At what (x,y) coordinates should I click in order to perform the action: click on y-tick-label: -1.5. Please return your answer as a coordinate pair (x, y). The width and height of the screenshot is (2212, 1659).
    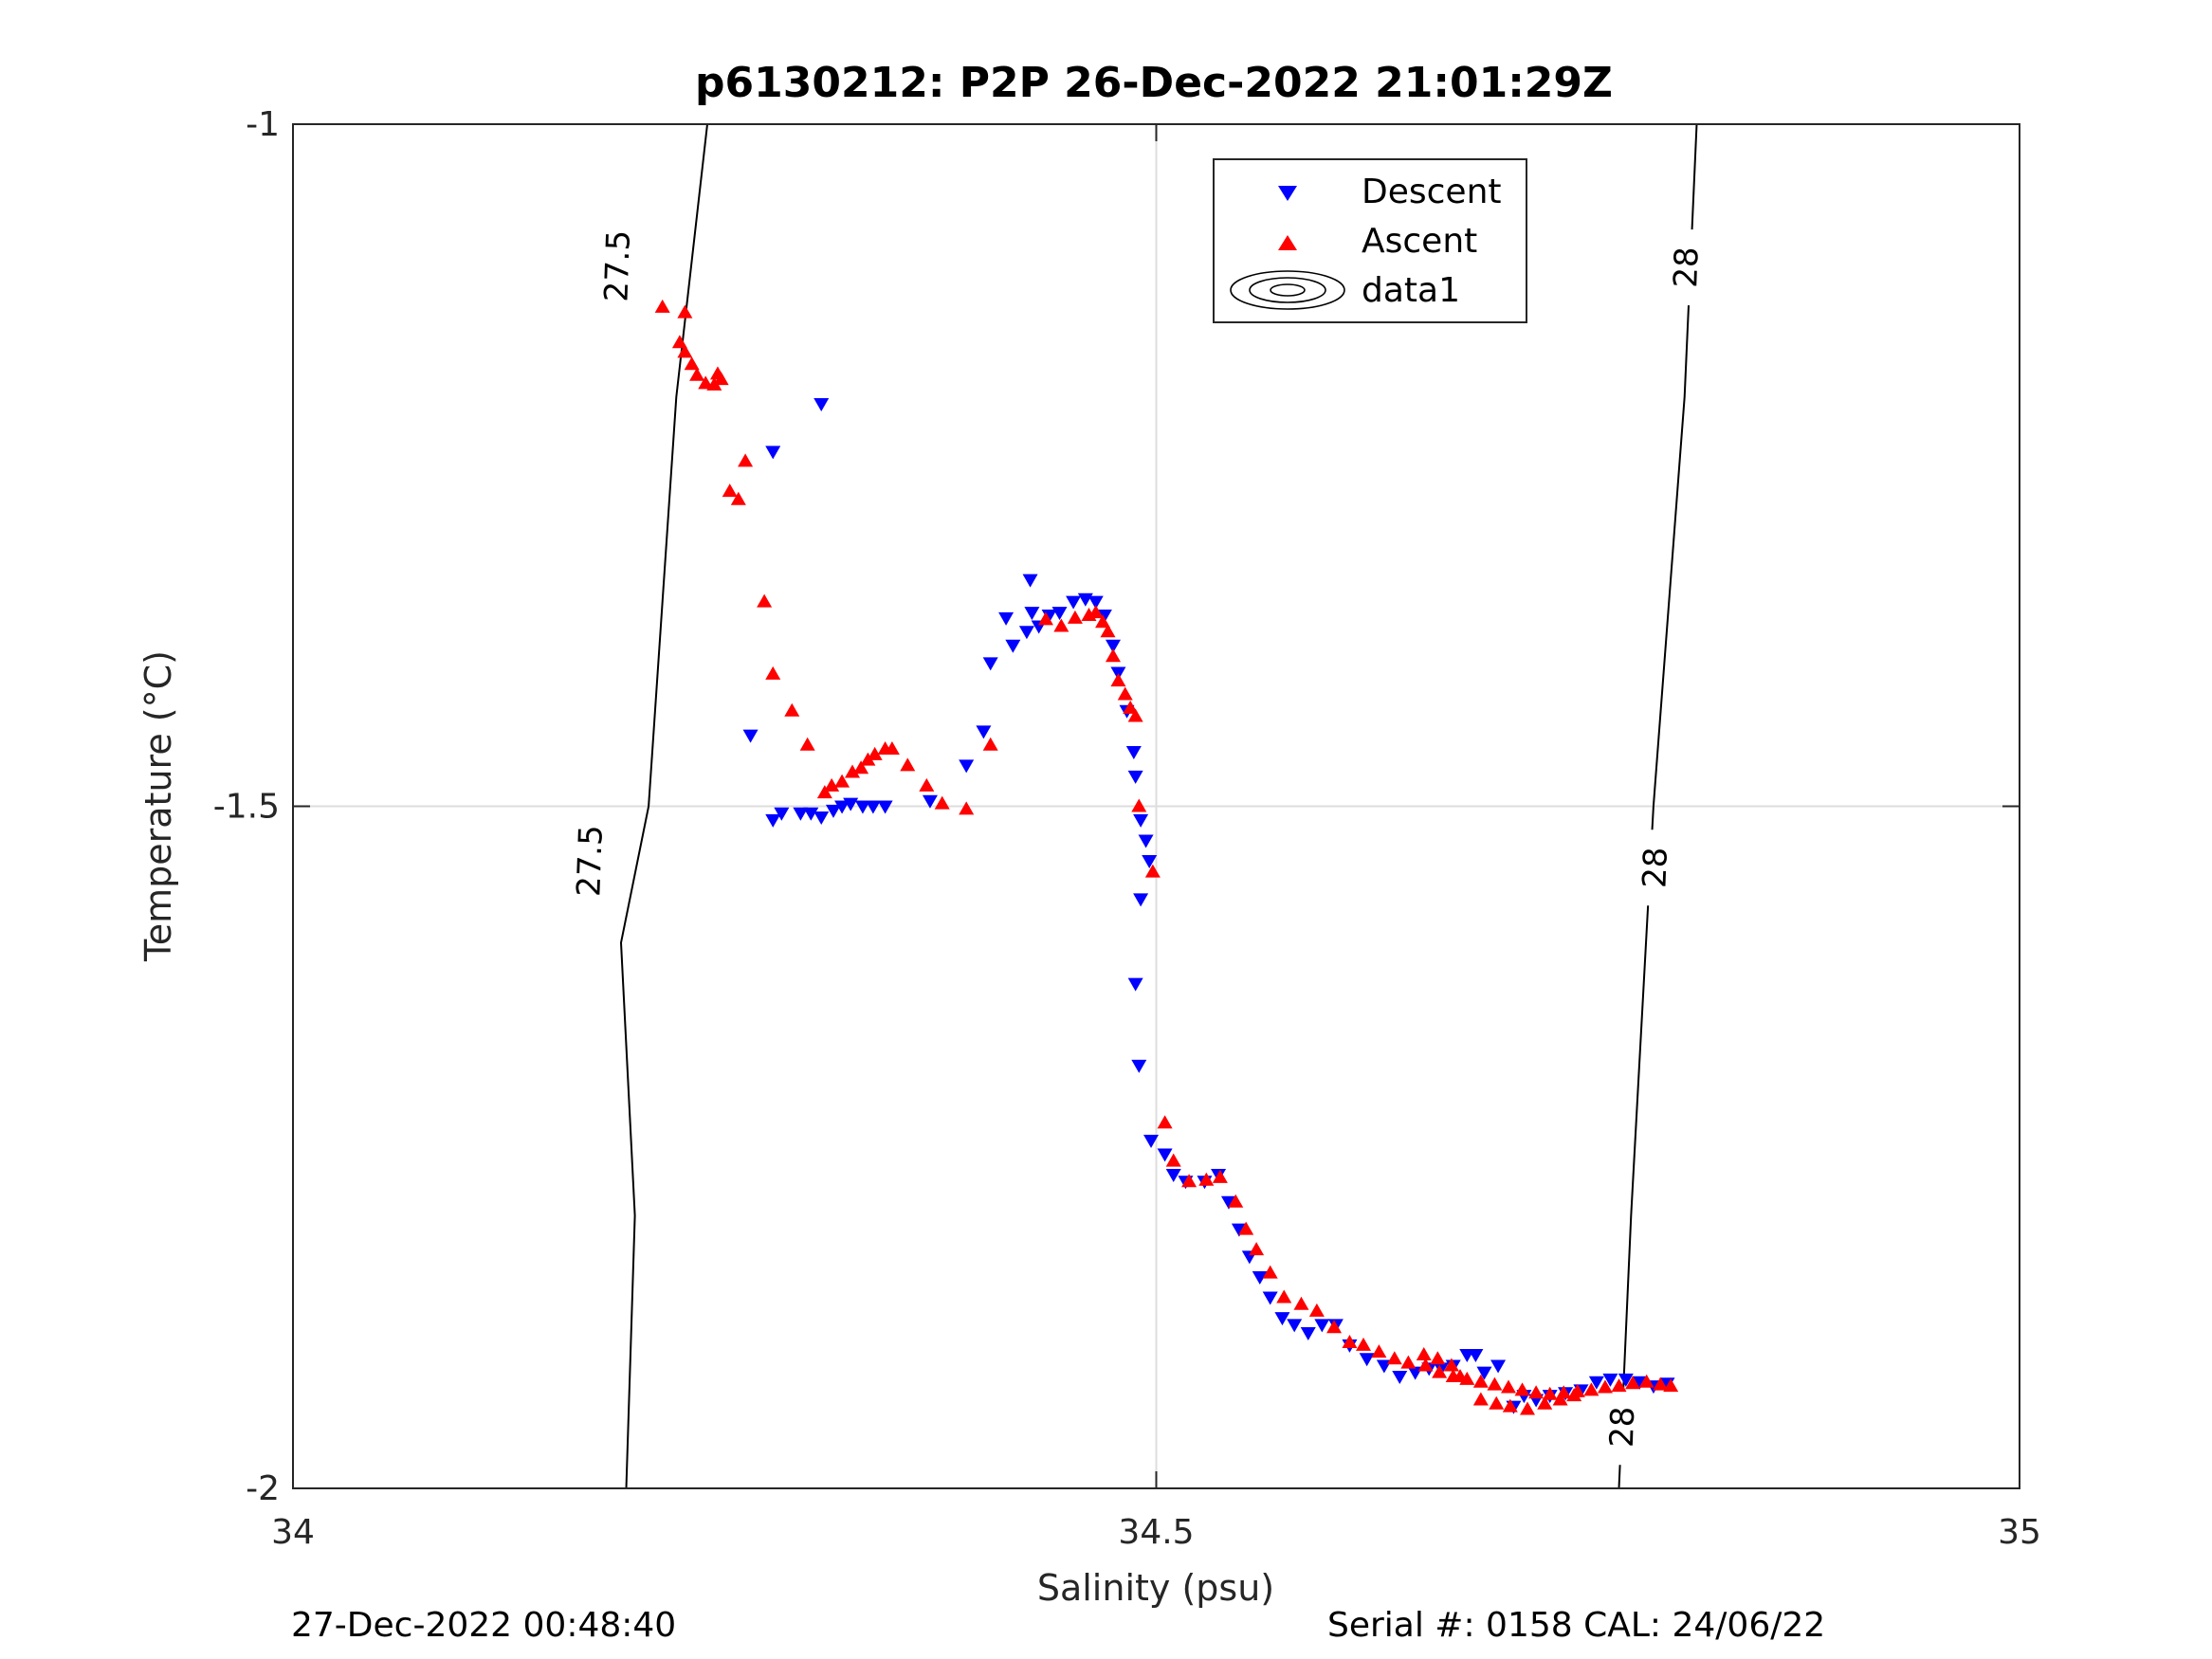
    Looking at the image, I should click on (246, 807).